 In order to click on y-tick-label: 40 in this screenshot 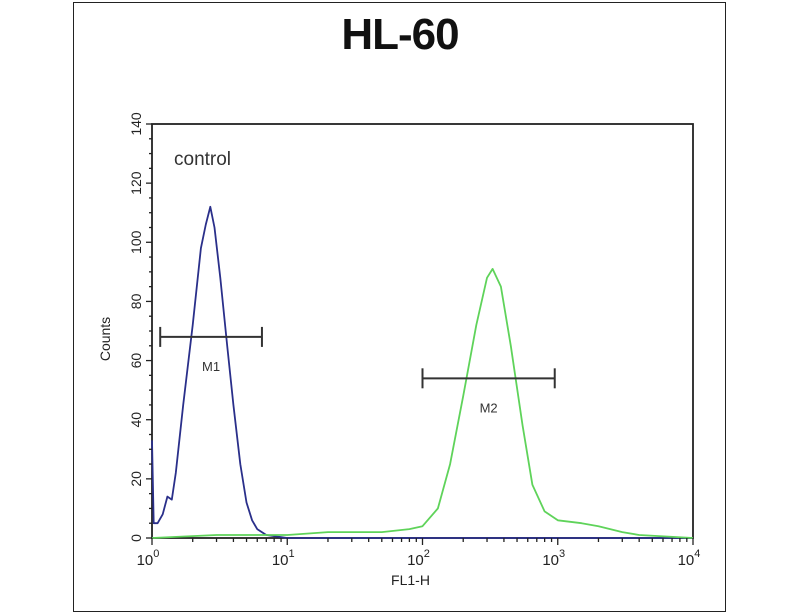, I will do `click(136, 420)`.